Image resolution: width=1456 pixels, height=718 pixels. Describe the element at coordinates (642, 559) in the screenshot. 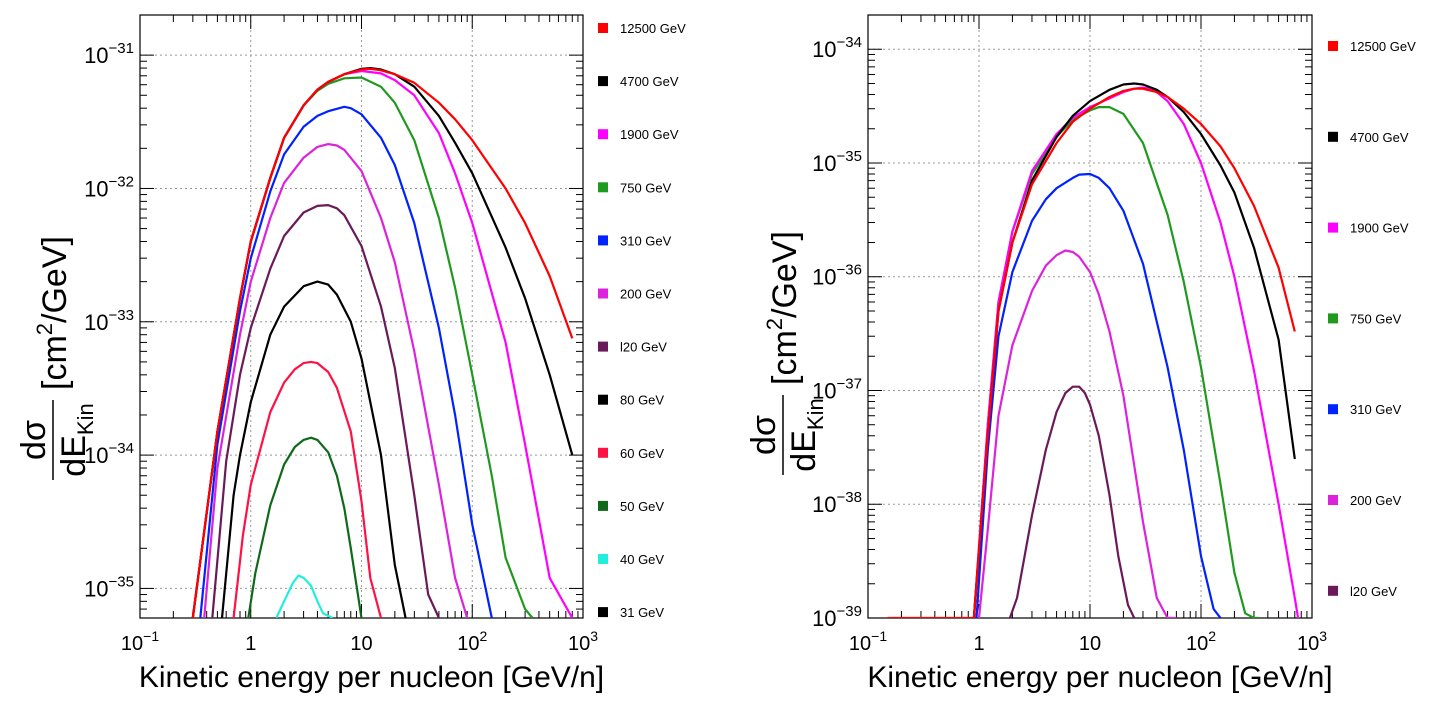

I see `legend-label: 40 GeV` at that location.